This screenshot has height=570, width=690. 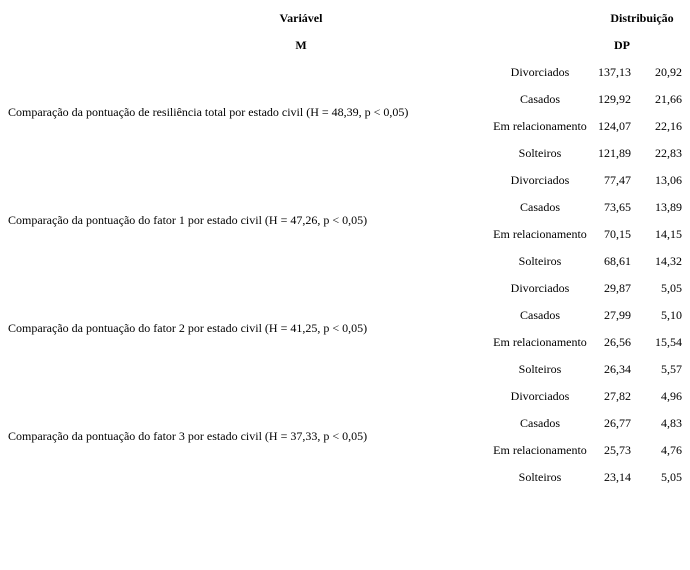 I want to click on mean-value: 73,65, so click(x=617, y=207).